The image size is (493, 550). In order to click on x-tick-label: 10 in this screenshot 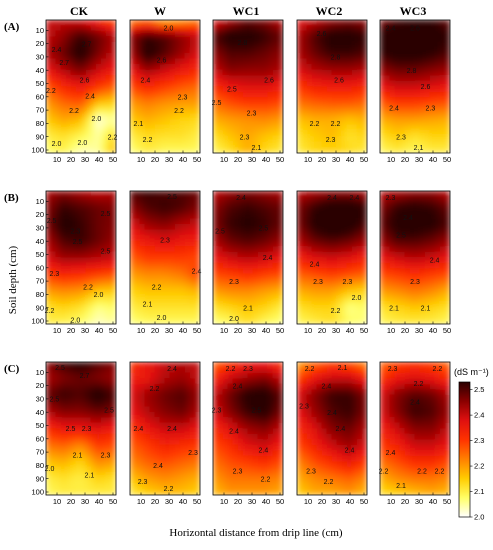, I will do `click(224, 330)`.